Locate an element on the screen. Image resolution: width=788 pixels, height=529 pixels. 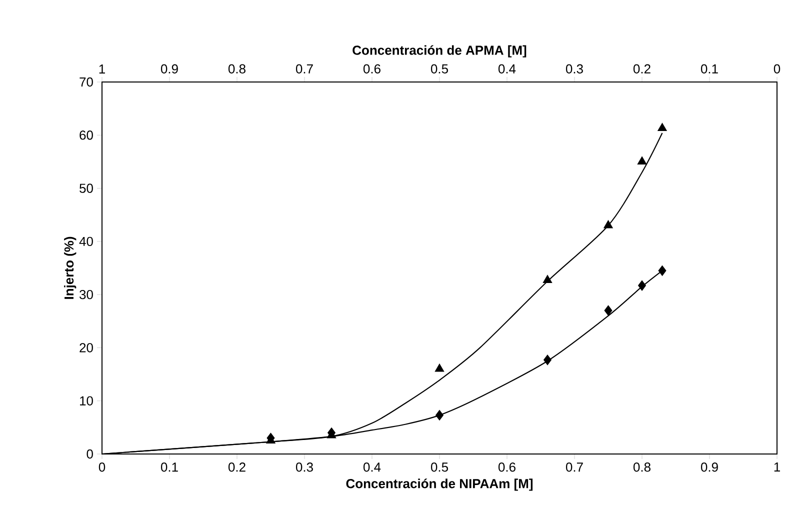
x-tick-label: 0 is located at coordinates (102, 467).